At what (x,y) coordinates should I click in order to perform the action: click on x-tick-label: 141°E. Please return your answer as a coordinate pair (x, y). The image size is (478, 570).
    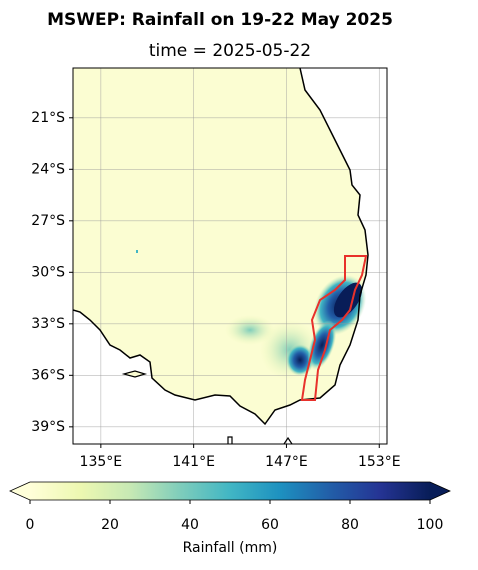
    Looking at the image, I should click on (193, 462).